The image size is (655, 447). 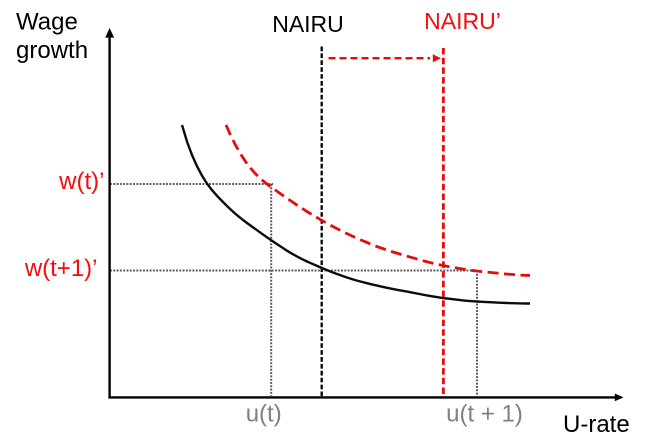 I want to click on svg-text: U-rate, so click(x=596, y=424).